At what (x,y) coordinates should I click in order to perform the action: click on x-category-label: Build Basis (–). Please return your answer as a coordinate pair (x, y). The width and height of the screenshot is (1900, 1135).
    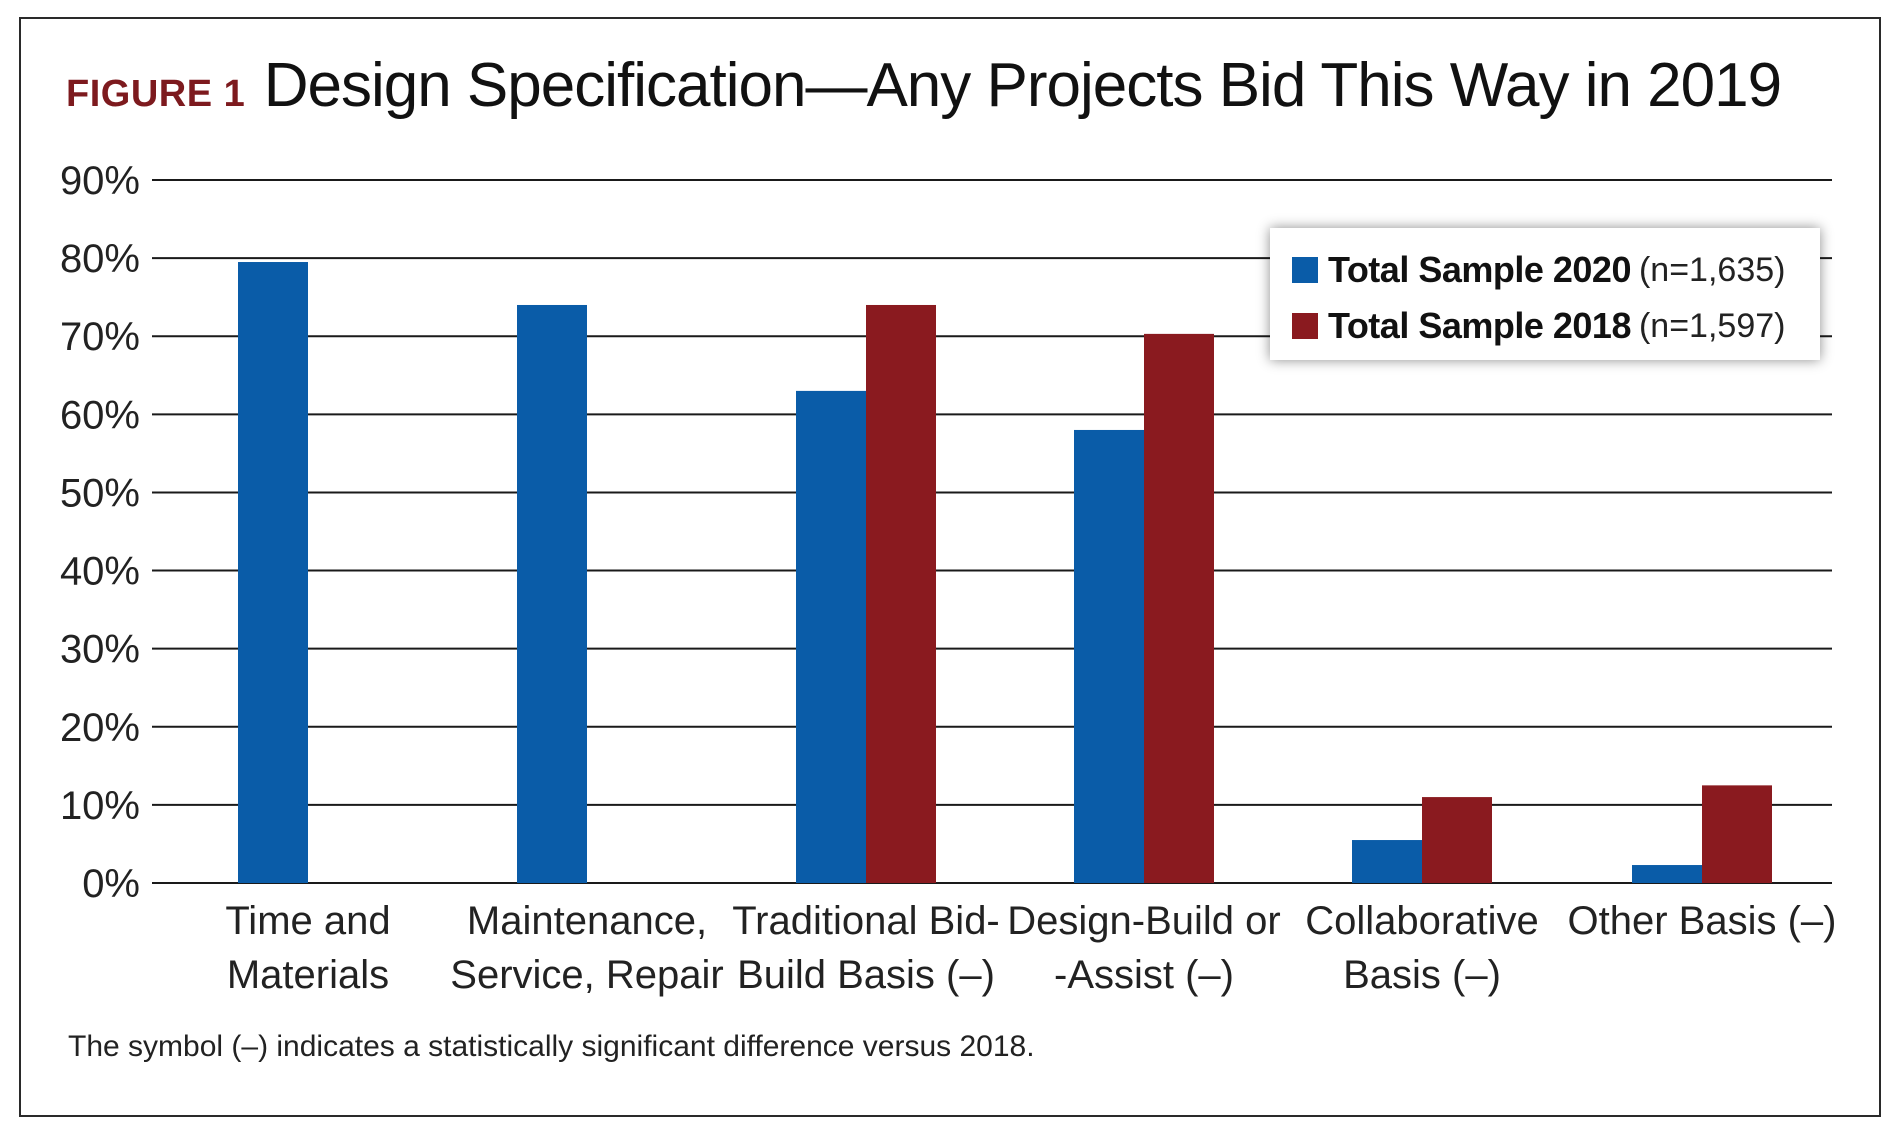
    Looking at the image, I should click on (866, 975).